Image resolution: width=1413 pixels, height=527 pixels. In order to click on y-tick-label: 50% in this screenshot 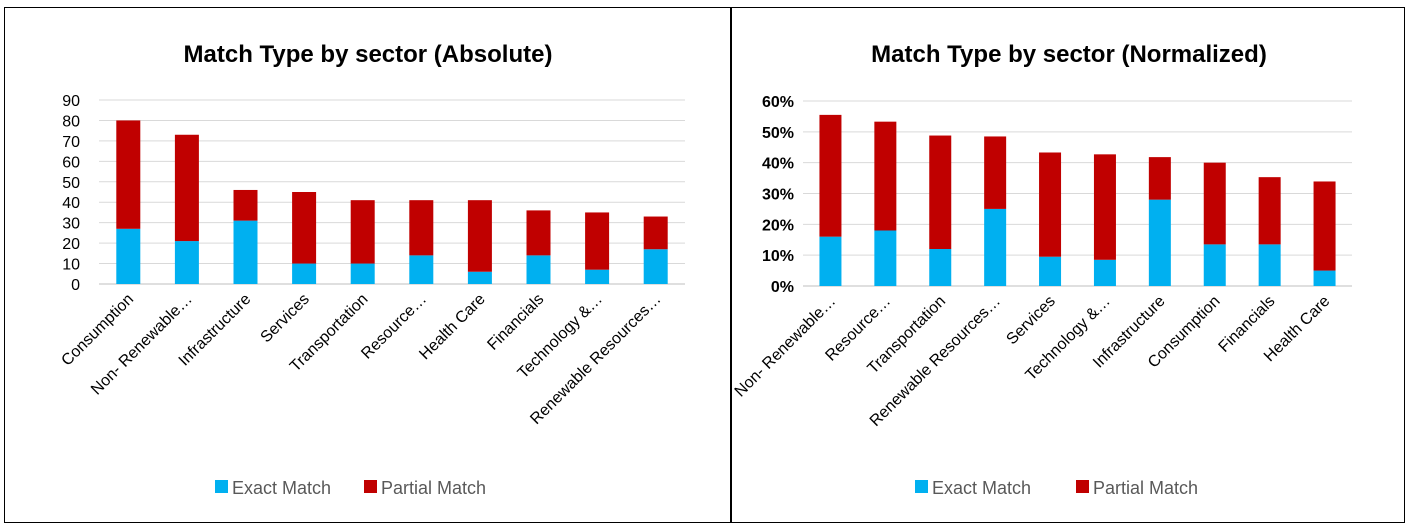, I will do `click(778, 133)`.